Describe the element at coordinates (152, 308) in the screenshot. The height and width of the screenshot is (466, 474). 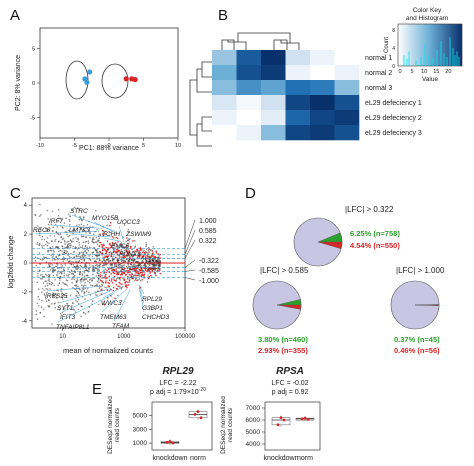
I see `gene-label: G3BP1` at that location.